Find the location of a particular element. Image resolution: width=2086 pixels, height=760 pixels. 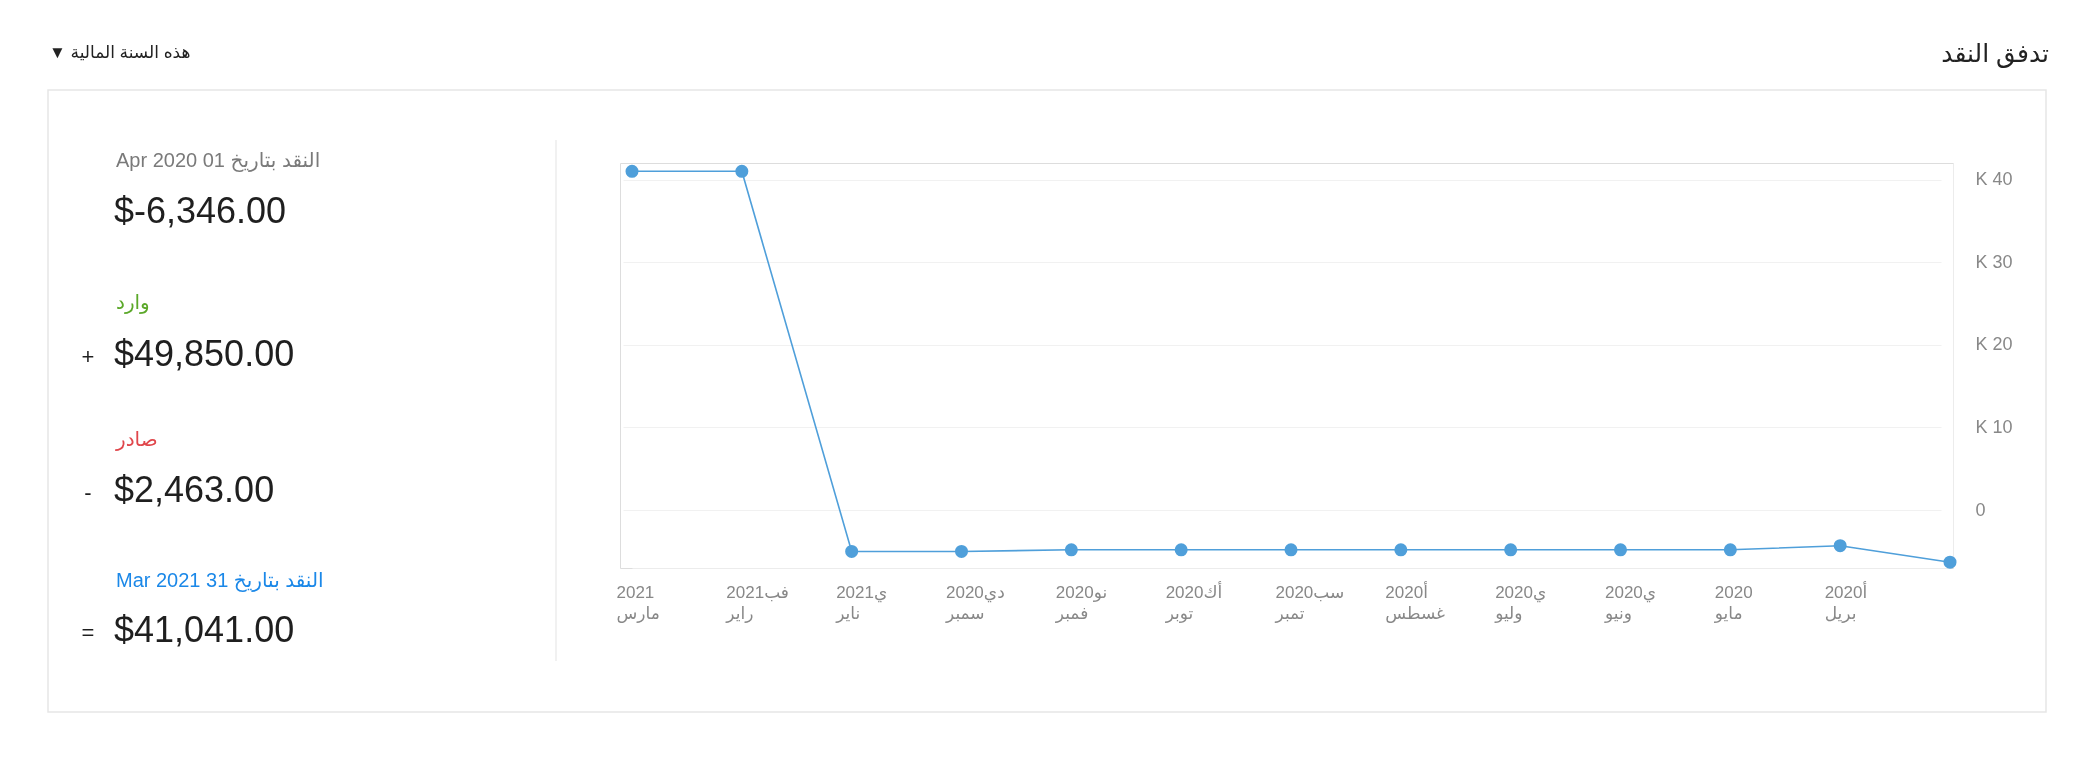

x-tick-label: ي2020 ونيو is located at coordinates (1630, 602).